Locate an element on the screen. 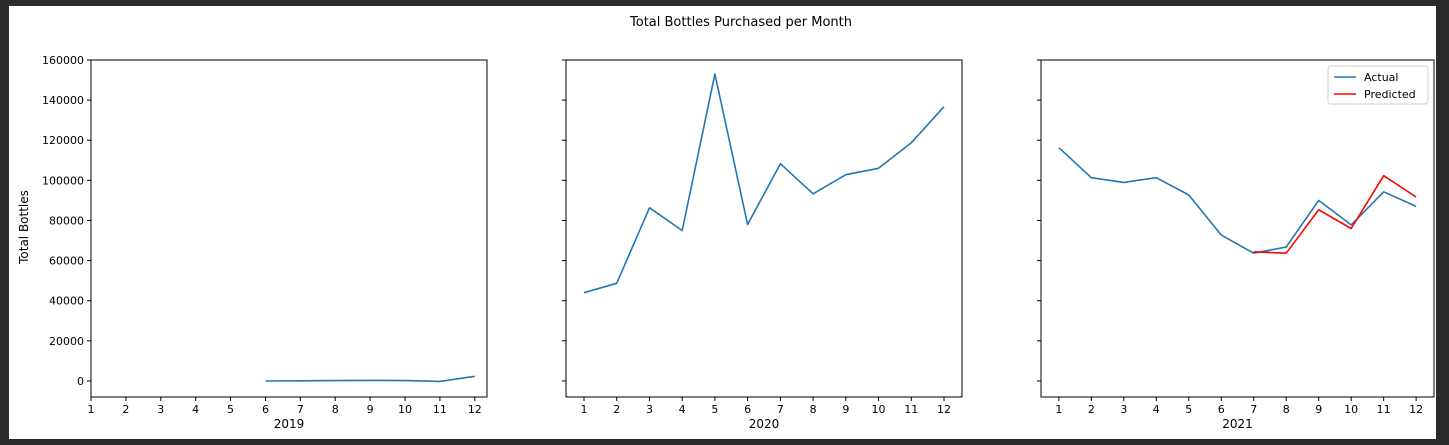 The image size is (1449, 445). legend-label: Actual is located at coordinates (1381, 77).